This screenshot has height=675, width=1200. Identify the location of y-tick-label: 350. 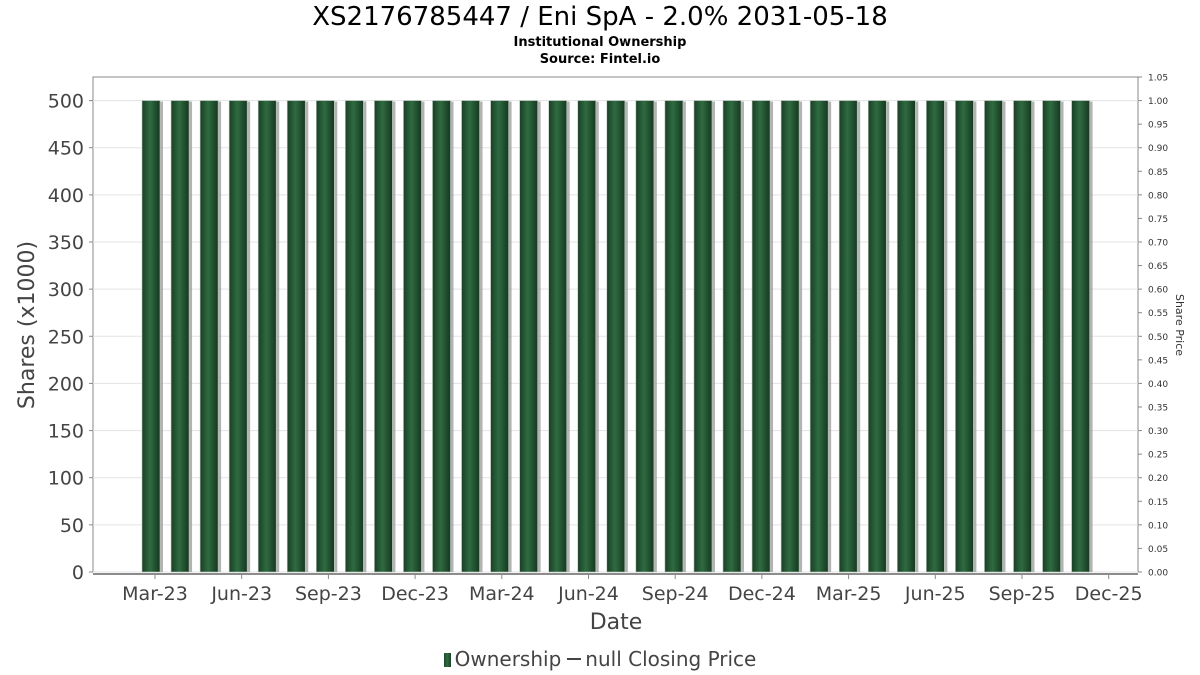
(66, 243).